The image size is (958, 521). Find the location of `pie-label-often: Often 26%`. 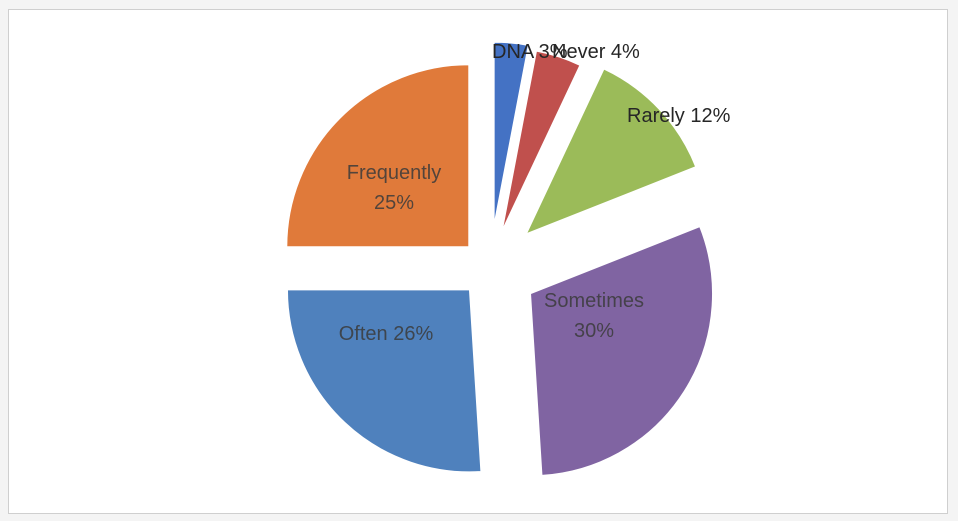

pie-label-often: Often 26% is located at coordinates (386, 334).